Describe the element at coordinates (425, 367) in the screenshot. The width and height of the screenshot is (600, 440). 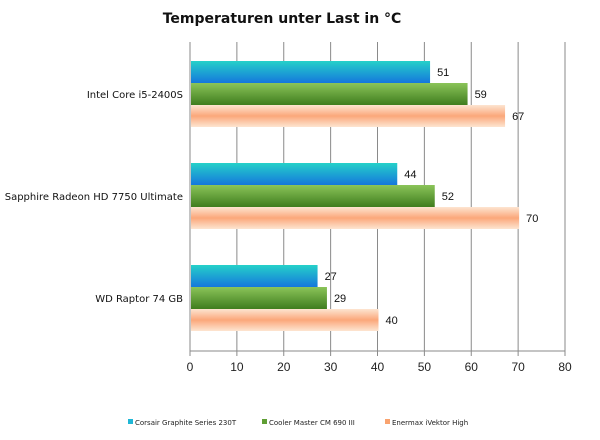
I see `x-tick-label: 50` at that location.